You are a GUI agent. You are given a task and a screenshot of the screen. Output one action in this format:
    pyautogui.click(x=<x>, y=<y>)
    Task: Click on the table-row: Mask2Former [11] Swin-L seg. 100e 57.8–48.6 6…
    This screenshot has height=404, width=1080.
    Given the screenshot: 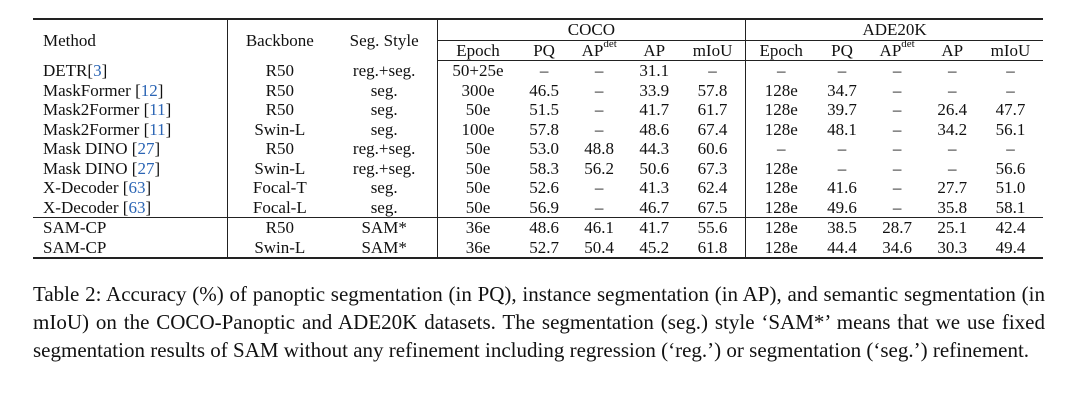 What is the action you would take?
    pyautogui.click(x=538, y=129)
    